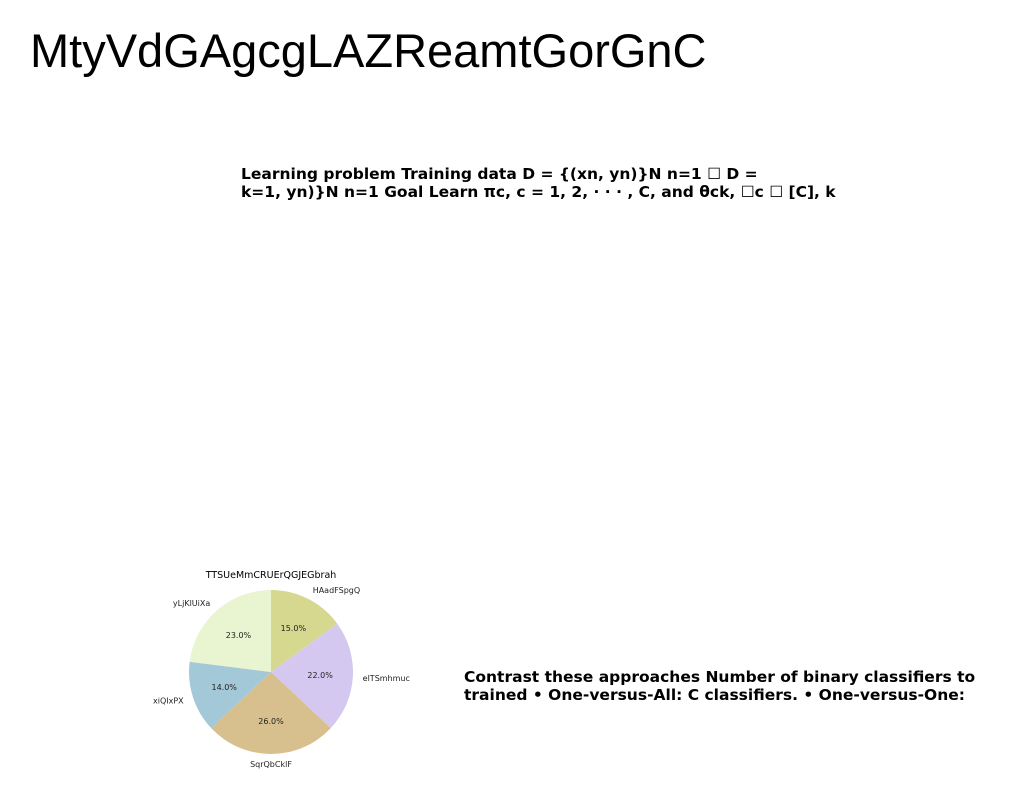  What do you see at coordinates (336, 590) in the screenshot?
I see `pie-category-label: HAadFSpgQ` at bounding box center [336, 590].